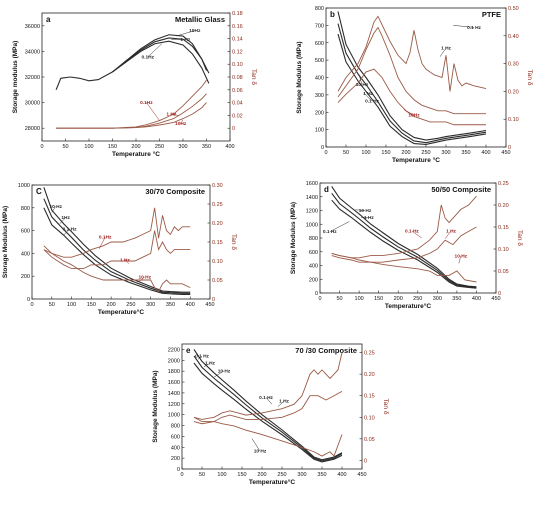 The image size is (550, 505). What do you see at coordinates (217, 205) in the screenshot?
I see `y2-tick-label: 0.25` at bounding box center [217, 205].